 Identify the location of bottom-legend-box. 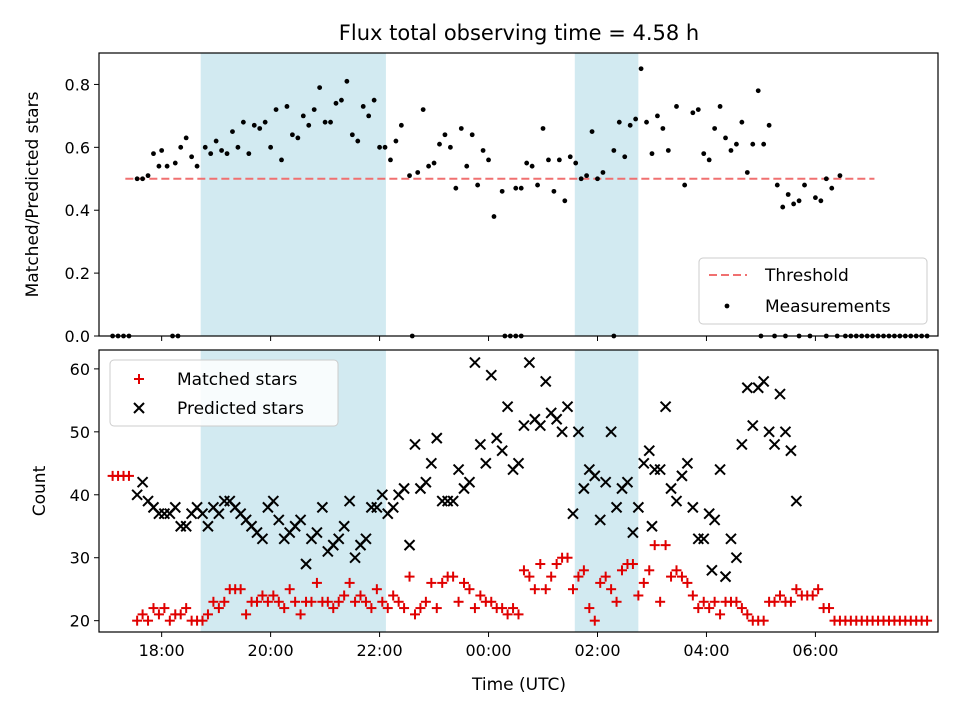
(224, 393).